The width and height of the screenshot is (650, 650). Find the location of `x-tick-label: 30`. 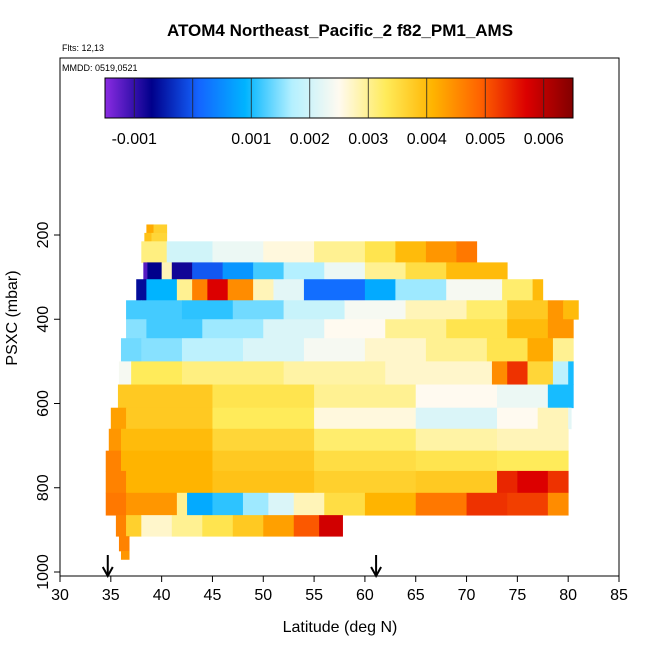

x-tick-label: 30 is located at coordinates (60, 595).